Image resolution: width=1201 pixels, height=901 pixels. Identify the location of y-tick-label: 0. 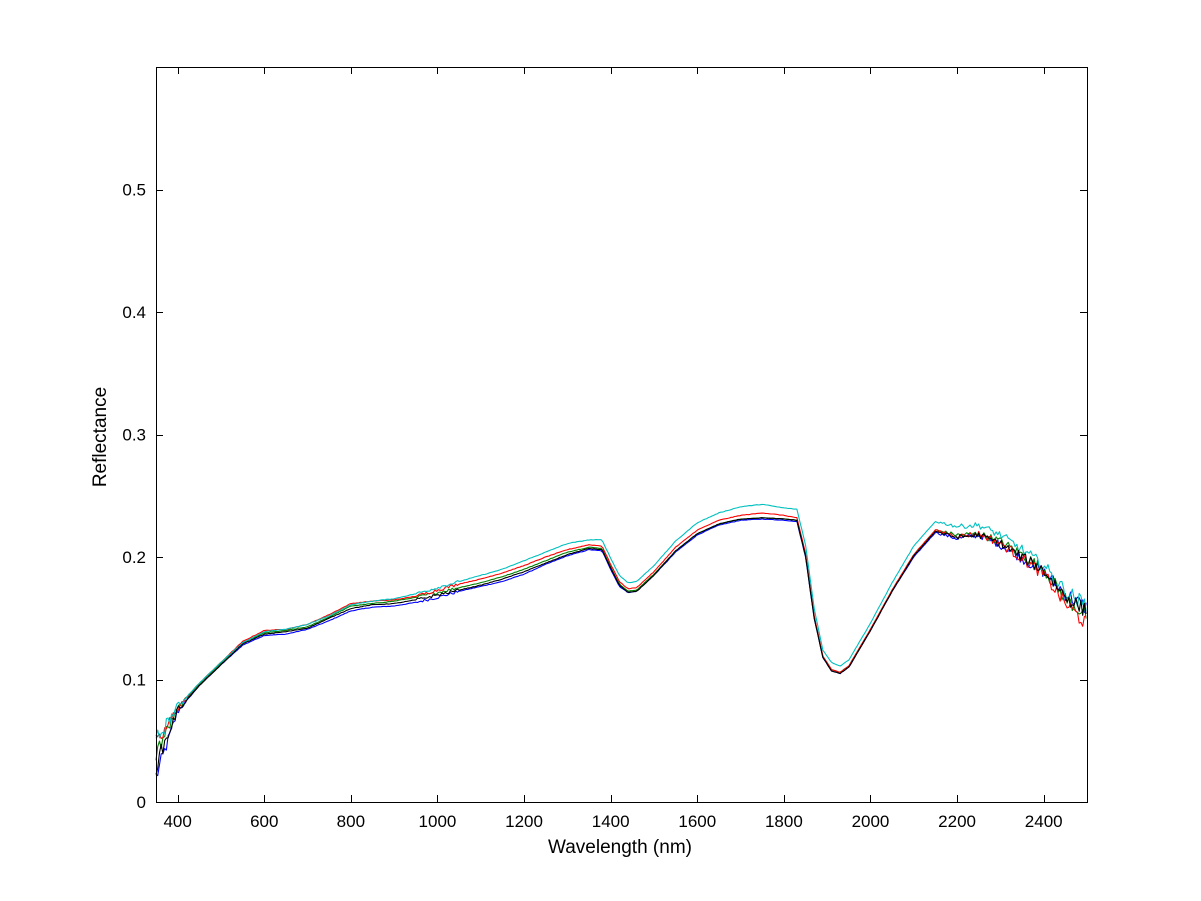
(141, 802).